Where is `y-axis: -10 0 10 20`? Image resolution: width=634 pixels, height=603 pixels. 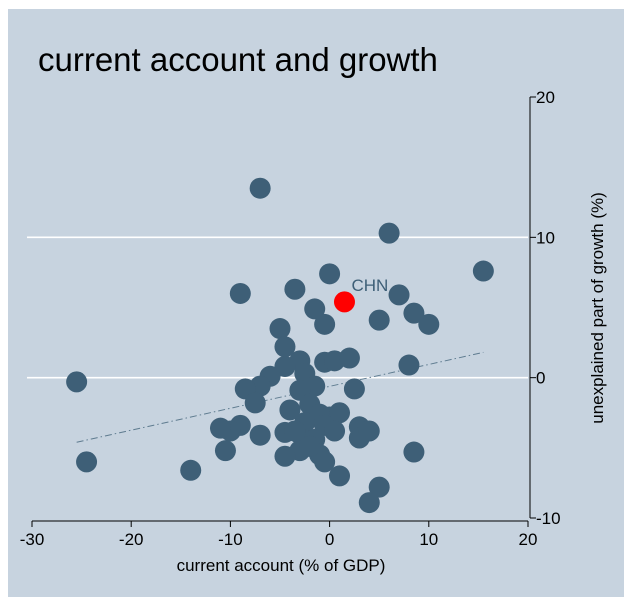
y-axis: -10 0 10 20 is located at coordinates (545, 308).